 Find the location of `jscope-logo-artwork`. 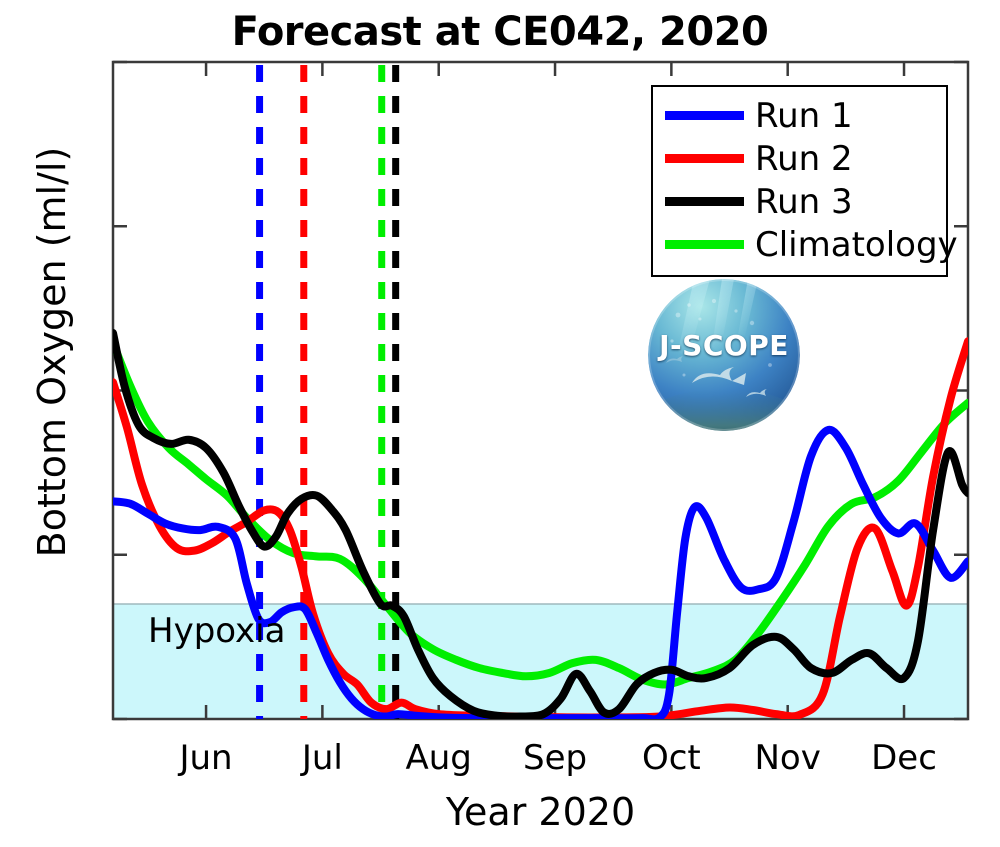

jscope-logo-artwork is located at coordinates (724, 355).